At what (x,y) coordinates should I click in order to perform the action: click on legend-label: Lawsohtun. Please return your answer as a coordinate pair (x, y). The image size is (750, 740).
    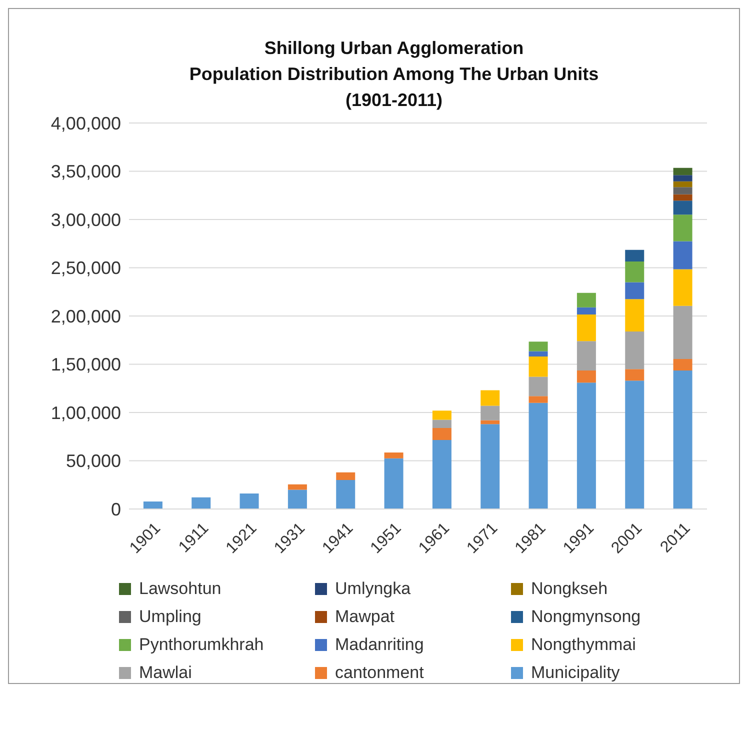
    Looking at the image, I should click on (180, 589).